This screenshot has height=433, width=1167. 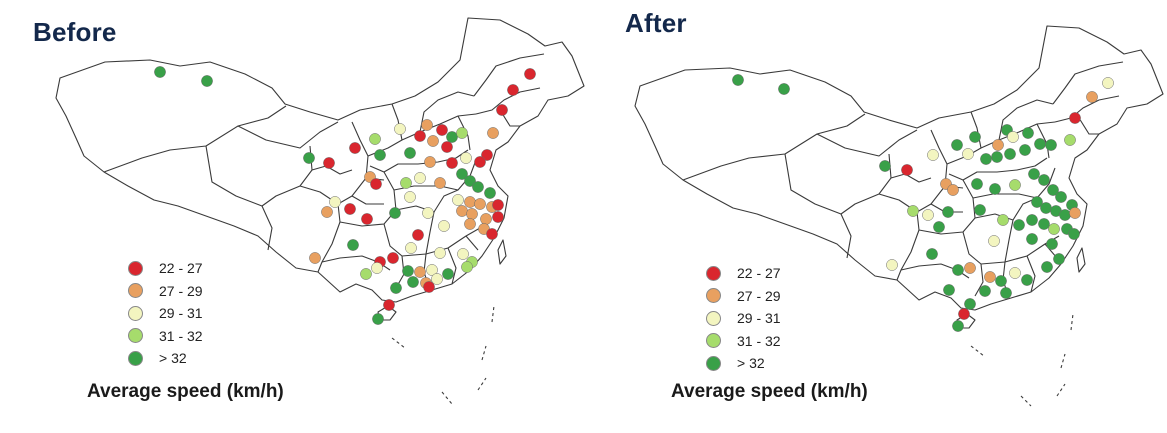 What do you see at coordinates (769, 391) in the screenshot?
I see `caption-after: Average speed (km/h)` at bounding box center [769, 391].